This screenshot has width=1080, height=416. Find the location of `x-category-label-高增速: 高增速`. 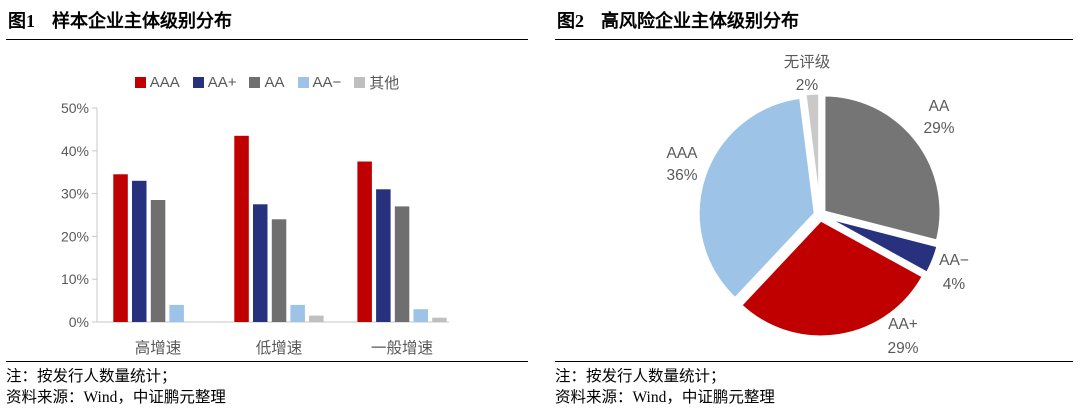

x-category-label-高增速: 高增速 is located at coordinates (158, 348).